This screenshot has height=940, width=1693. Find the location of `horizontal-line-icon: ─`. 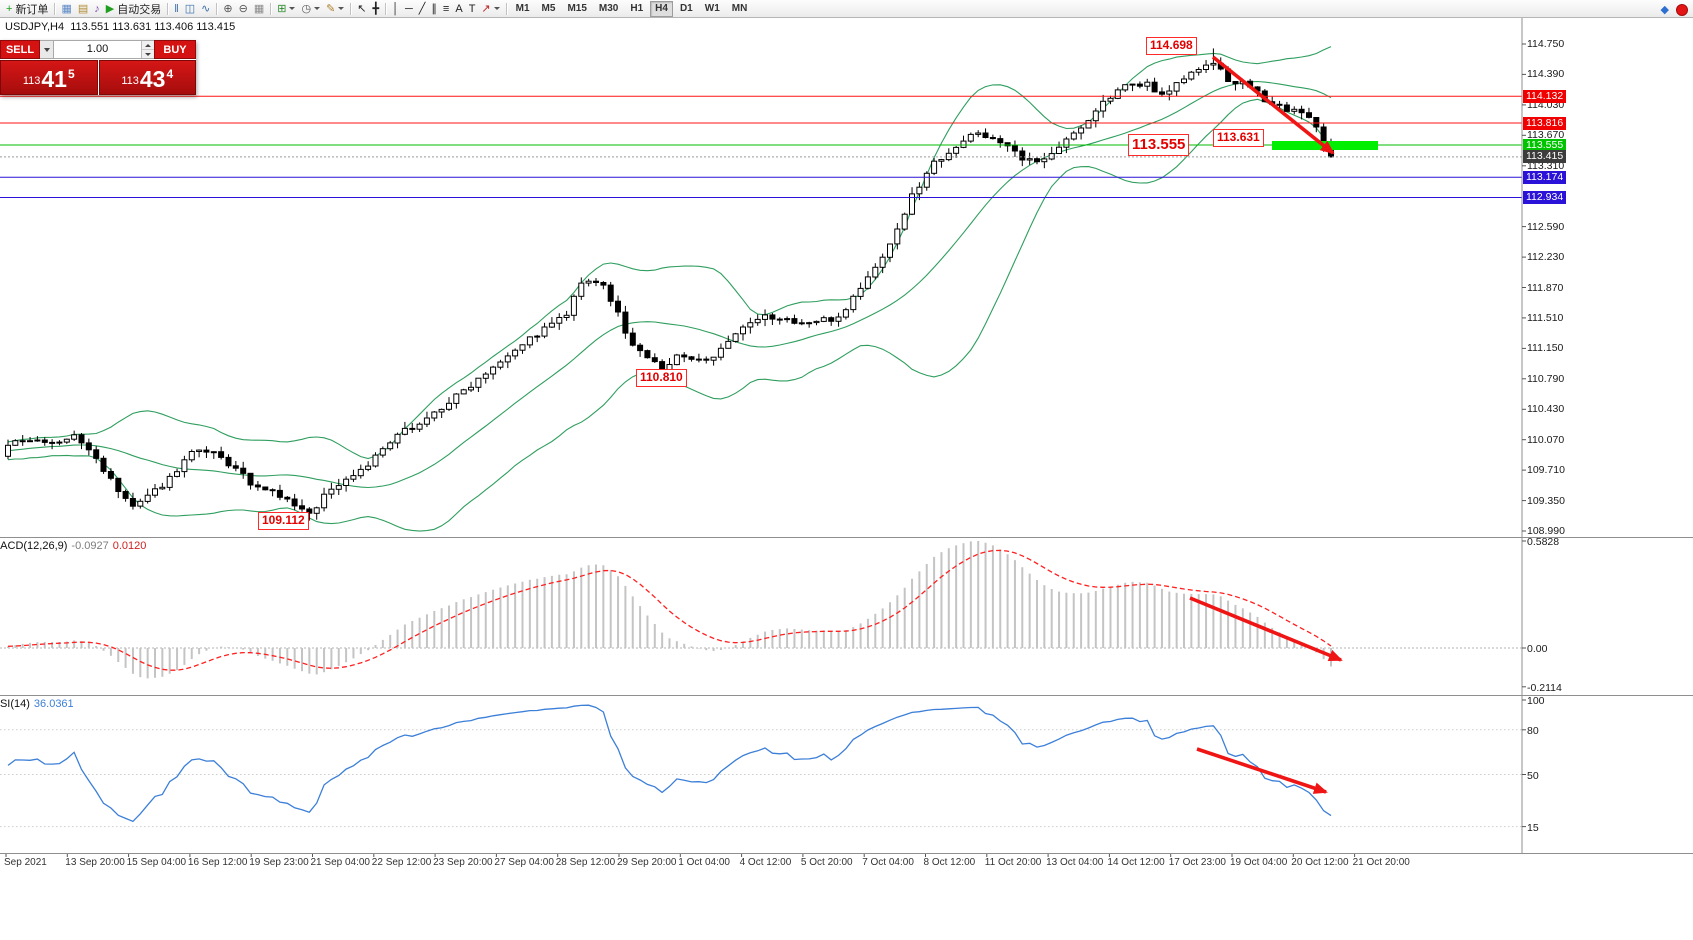

horizontal-line-icon: ─ is located at coordinates (409, 9).